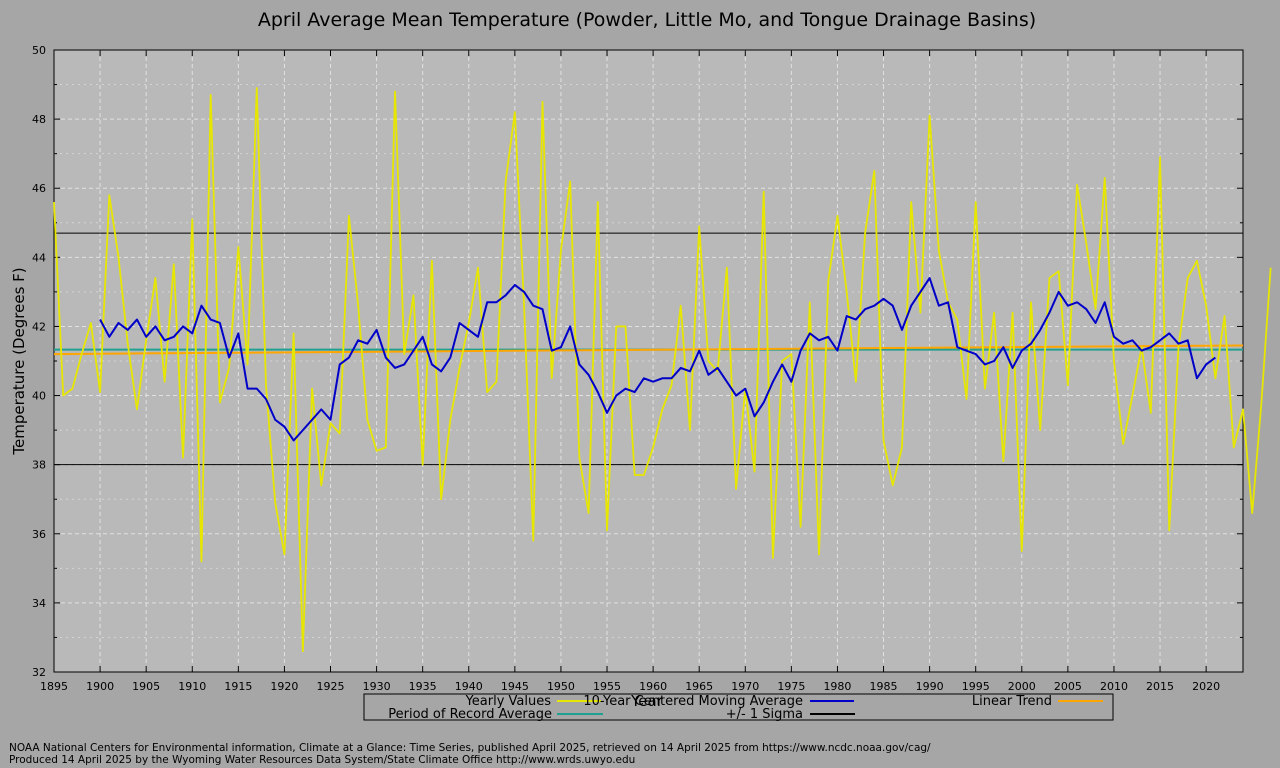  I want to click on y-tick-label: 48, so click(39, 119).